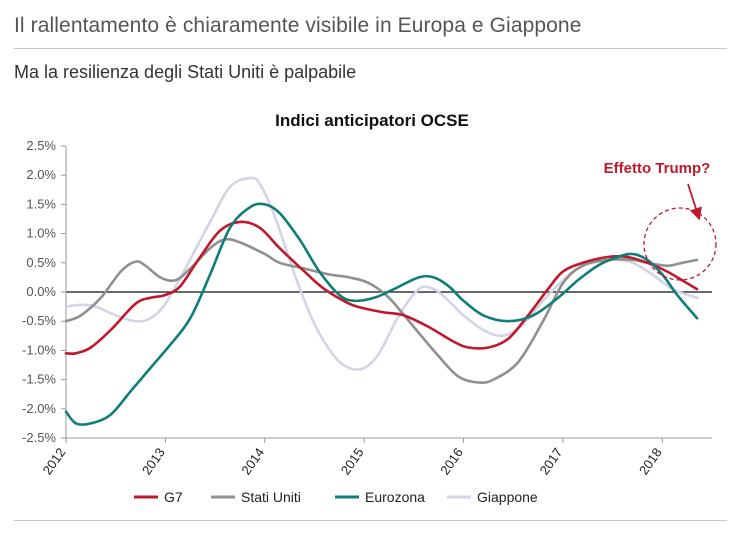 This screenshot has width=741, height=537. I want to click on y-tick-label: 0.0%, so click(41, 291).